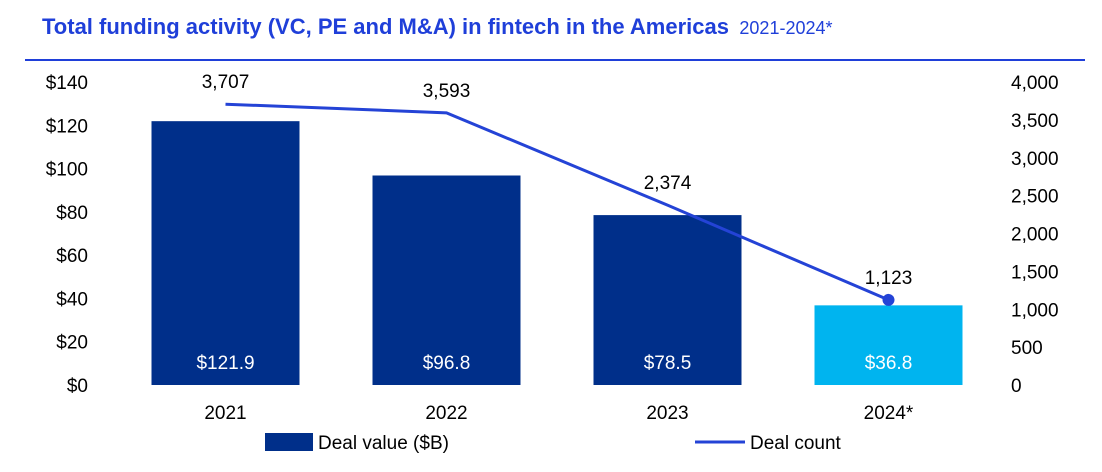 This screenshot has height=472, width=1102. What do you see at coordinates (668, 183) in the screenshot?
I see `deal-count-label-2: 2,374` at bounding box center [668, 183].